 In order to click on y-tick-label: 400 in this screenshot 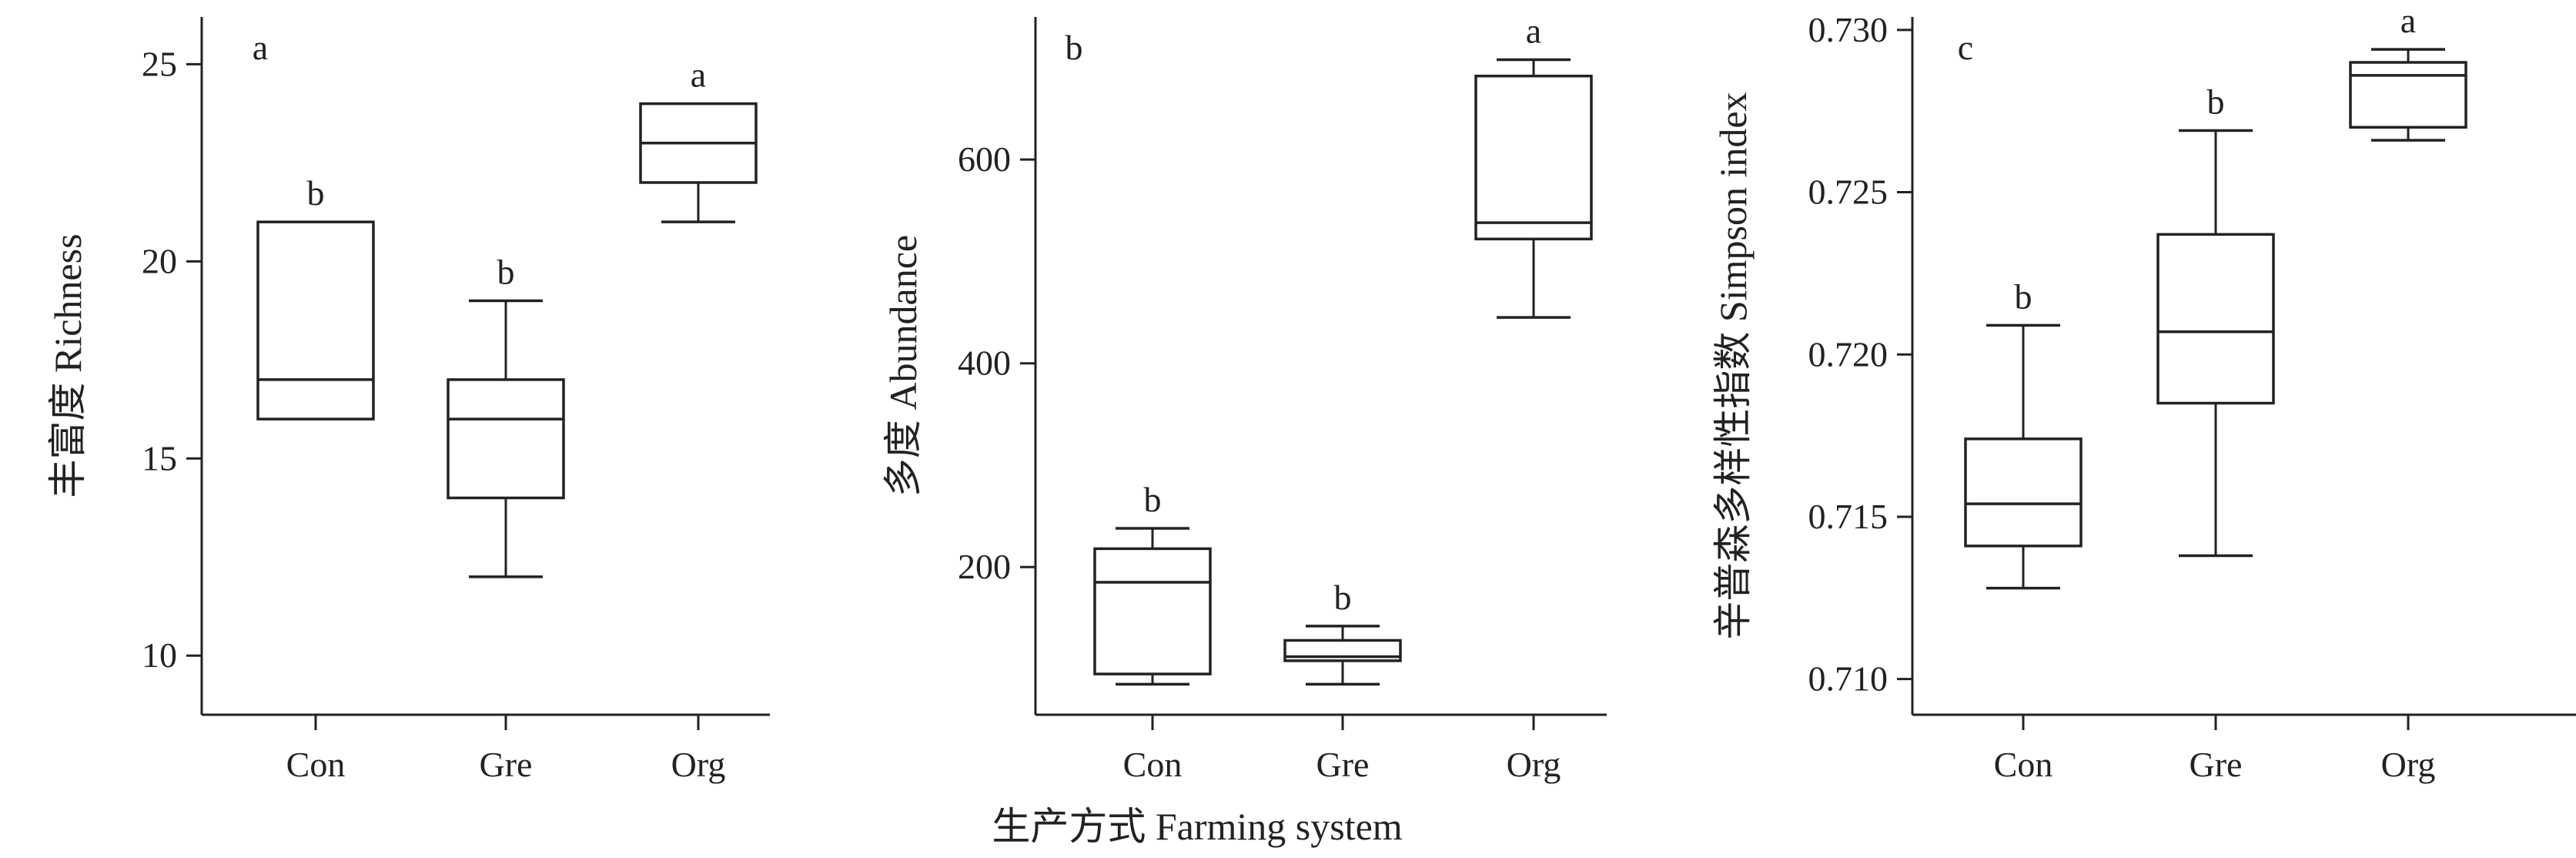, I will do `click(985, 364)`.